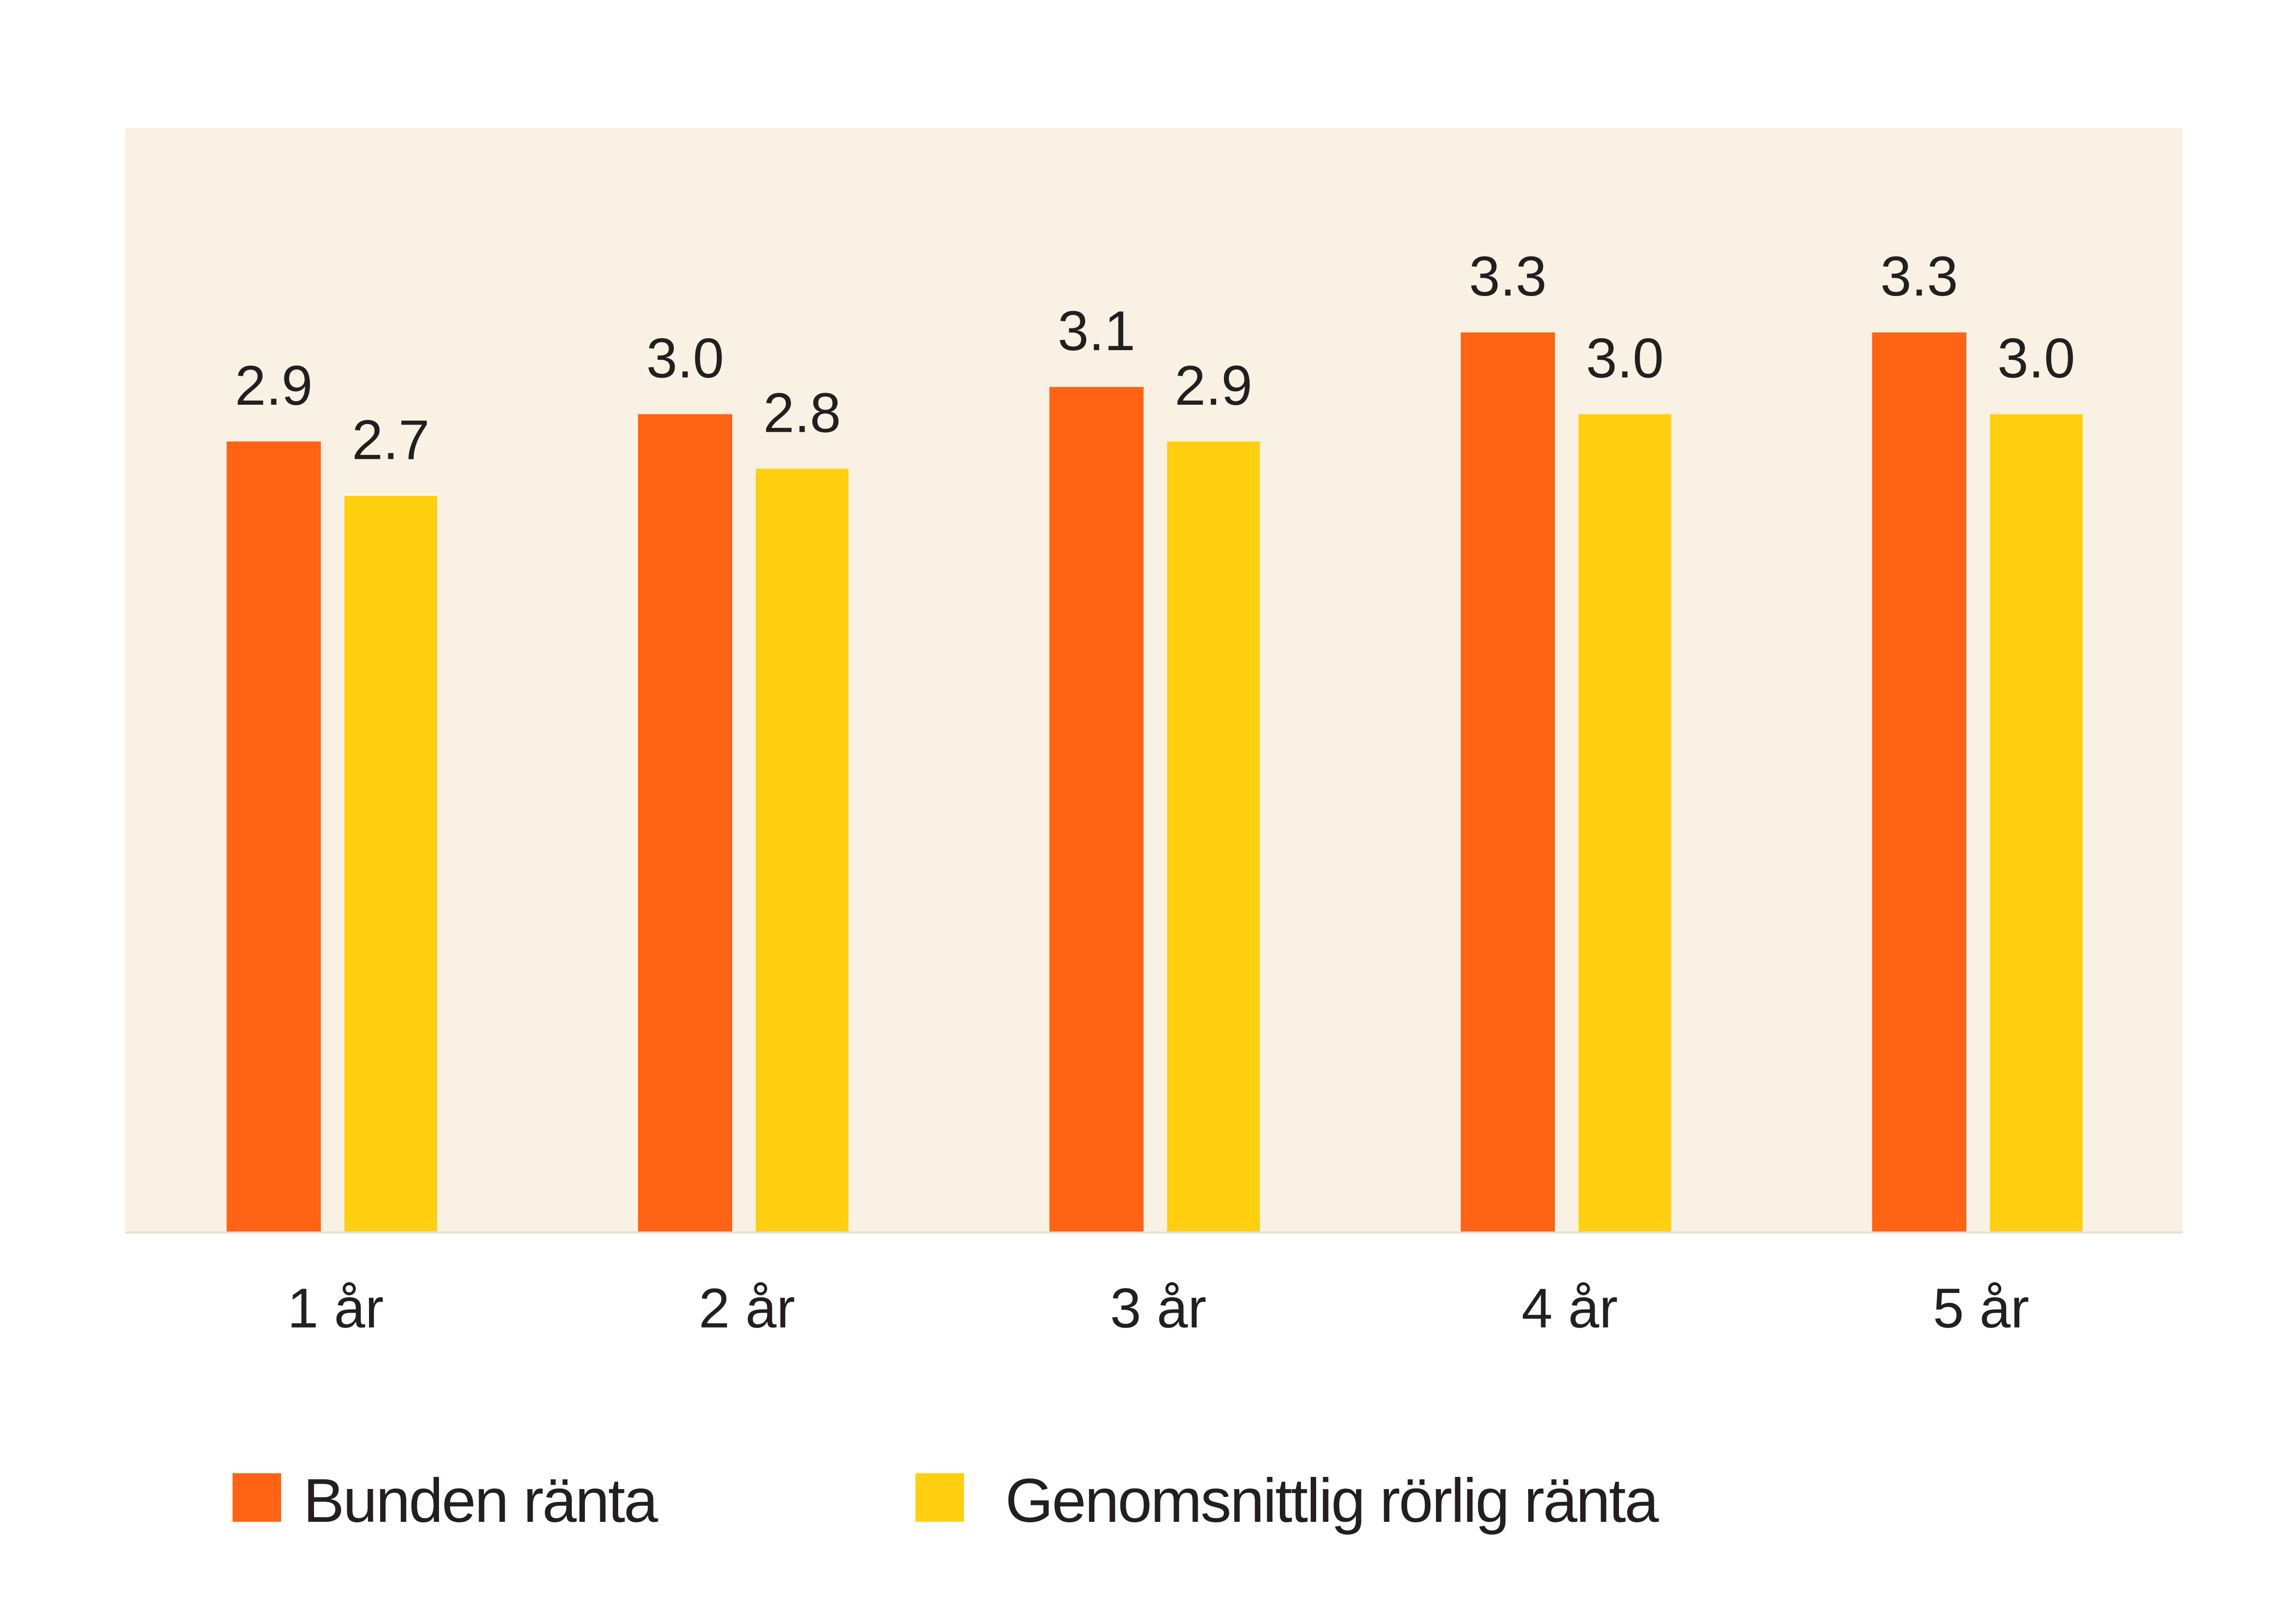  What do you see at coordinates (747, 1308) in the screenshot?
I see `x-tick-label: 2 år` at bounding box center [747, 1308].